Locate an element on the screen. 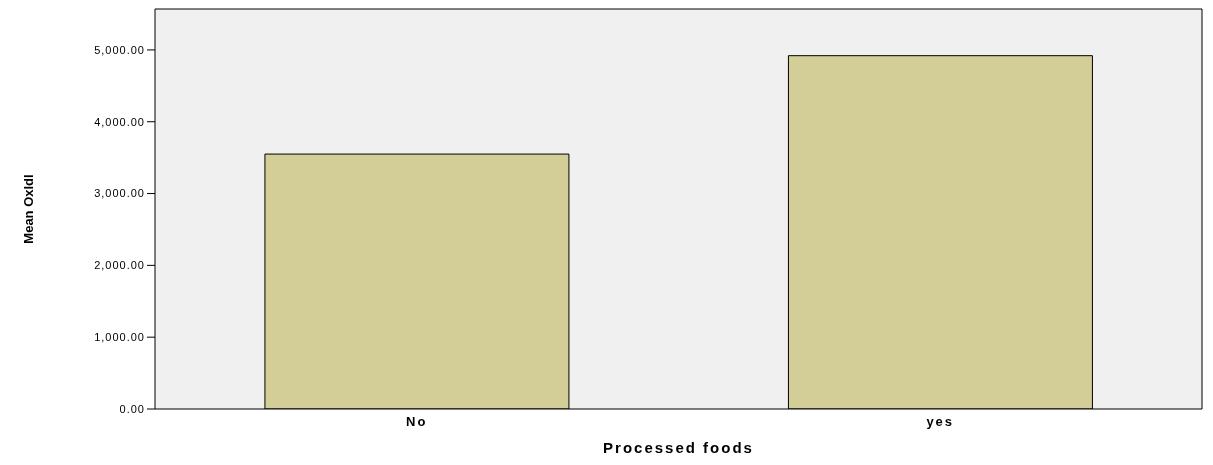 The height and width of the screenshot is (465, 1213). x-axis-title: Processed foods is located at coordinates (678, 447).